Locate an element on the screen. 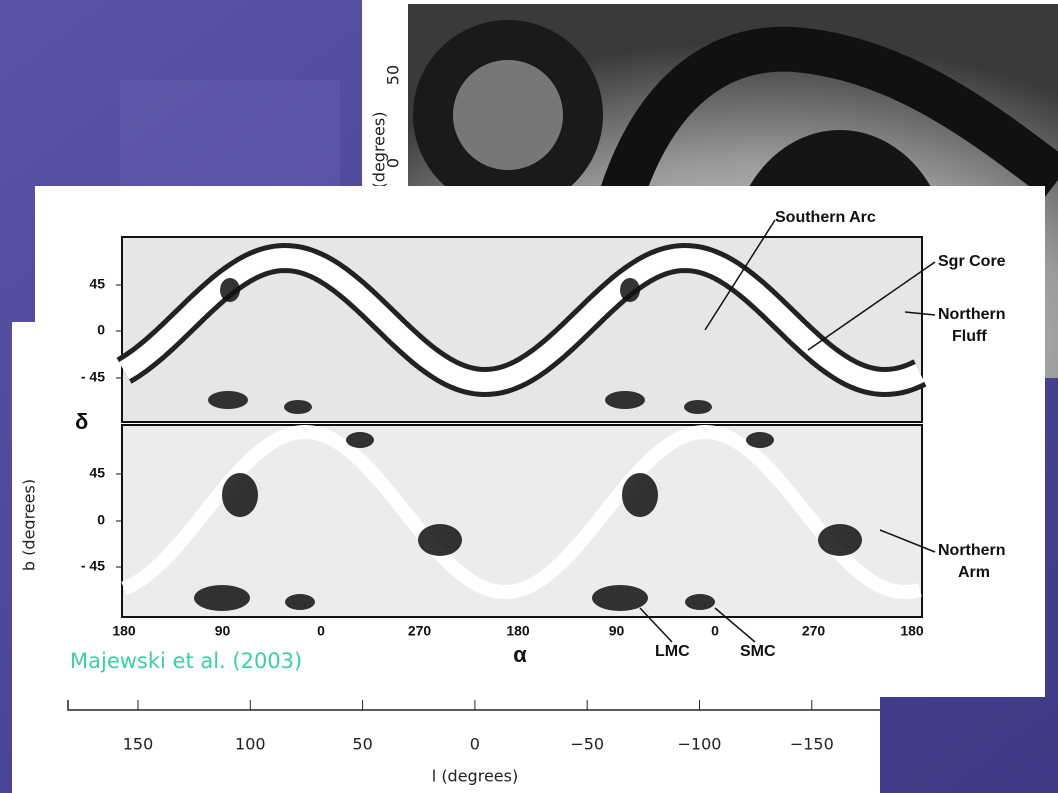 This screenshot has width=1058, height=793. x-tick-label: −150 is located at coordinates (812, 744).